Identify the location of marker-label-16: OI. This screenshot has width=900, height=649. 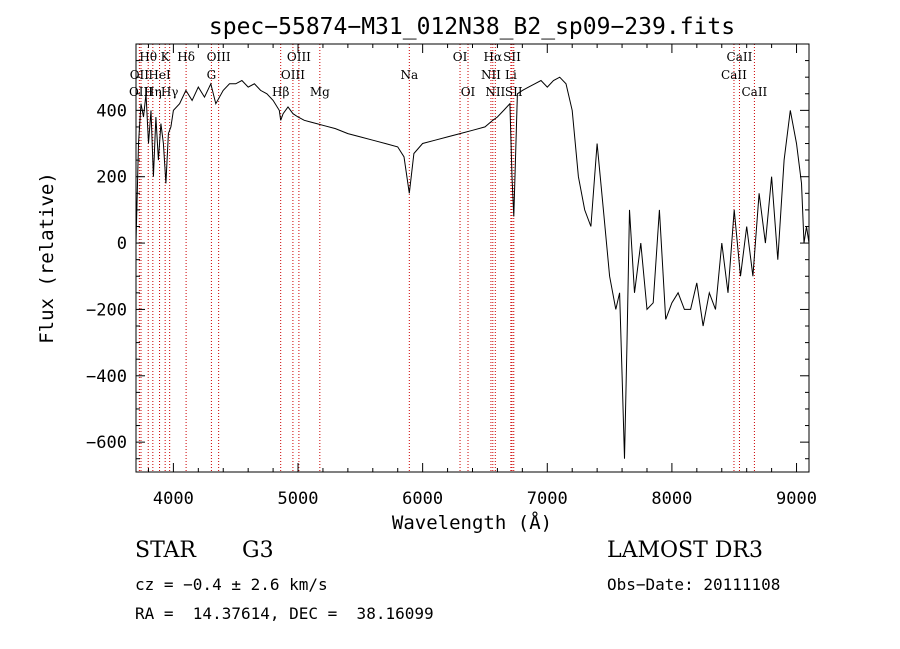
(468, 92).